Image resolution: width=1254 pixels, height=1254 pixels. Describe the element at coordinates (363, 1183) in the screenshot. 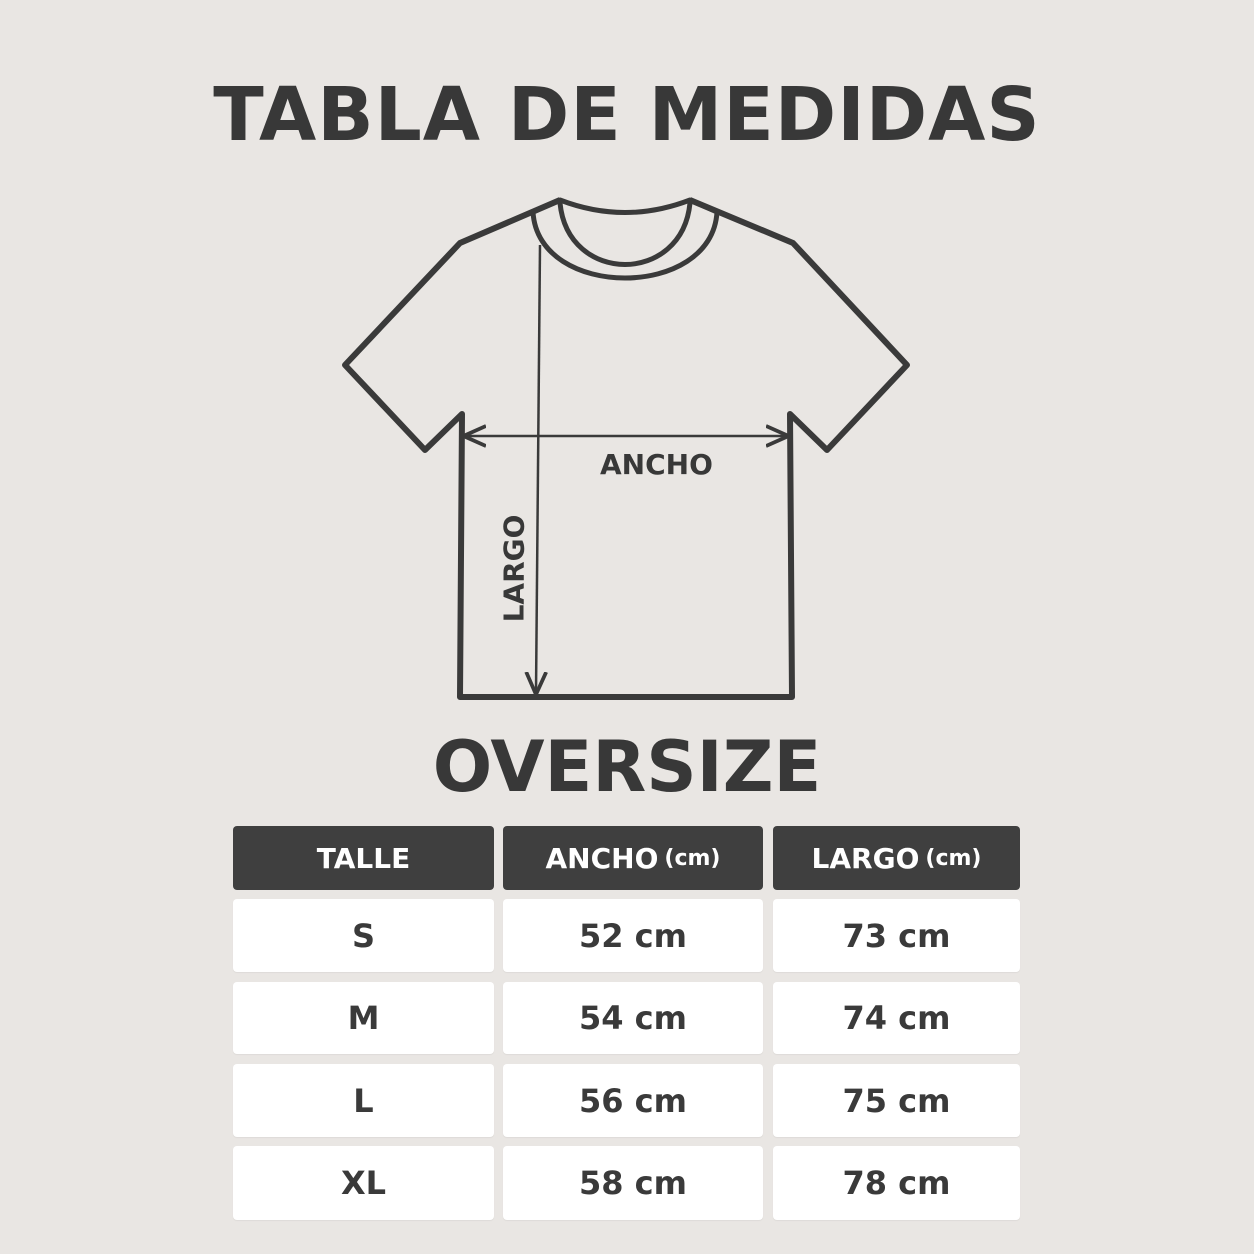

I see `table-cell-size: XL` at that location.